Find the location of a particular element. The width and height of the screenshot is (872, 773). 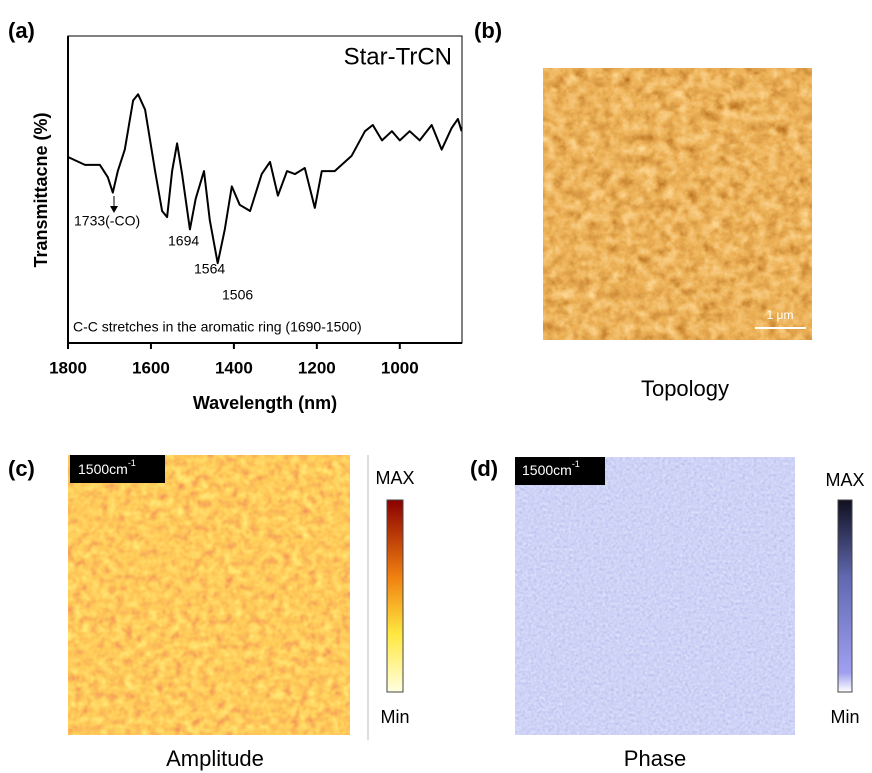

panel-label: (b) is located at coordinates (488, 30).